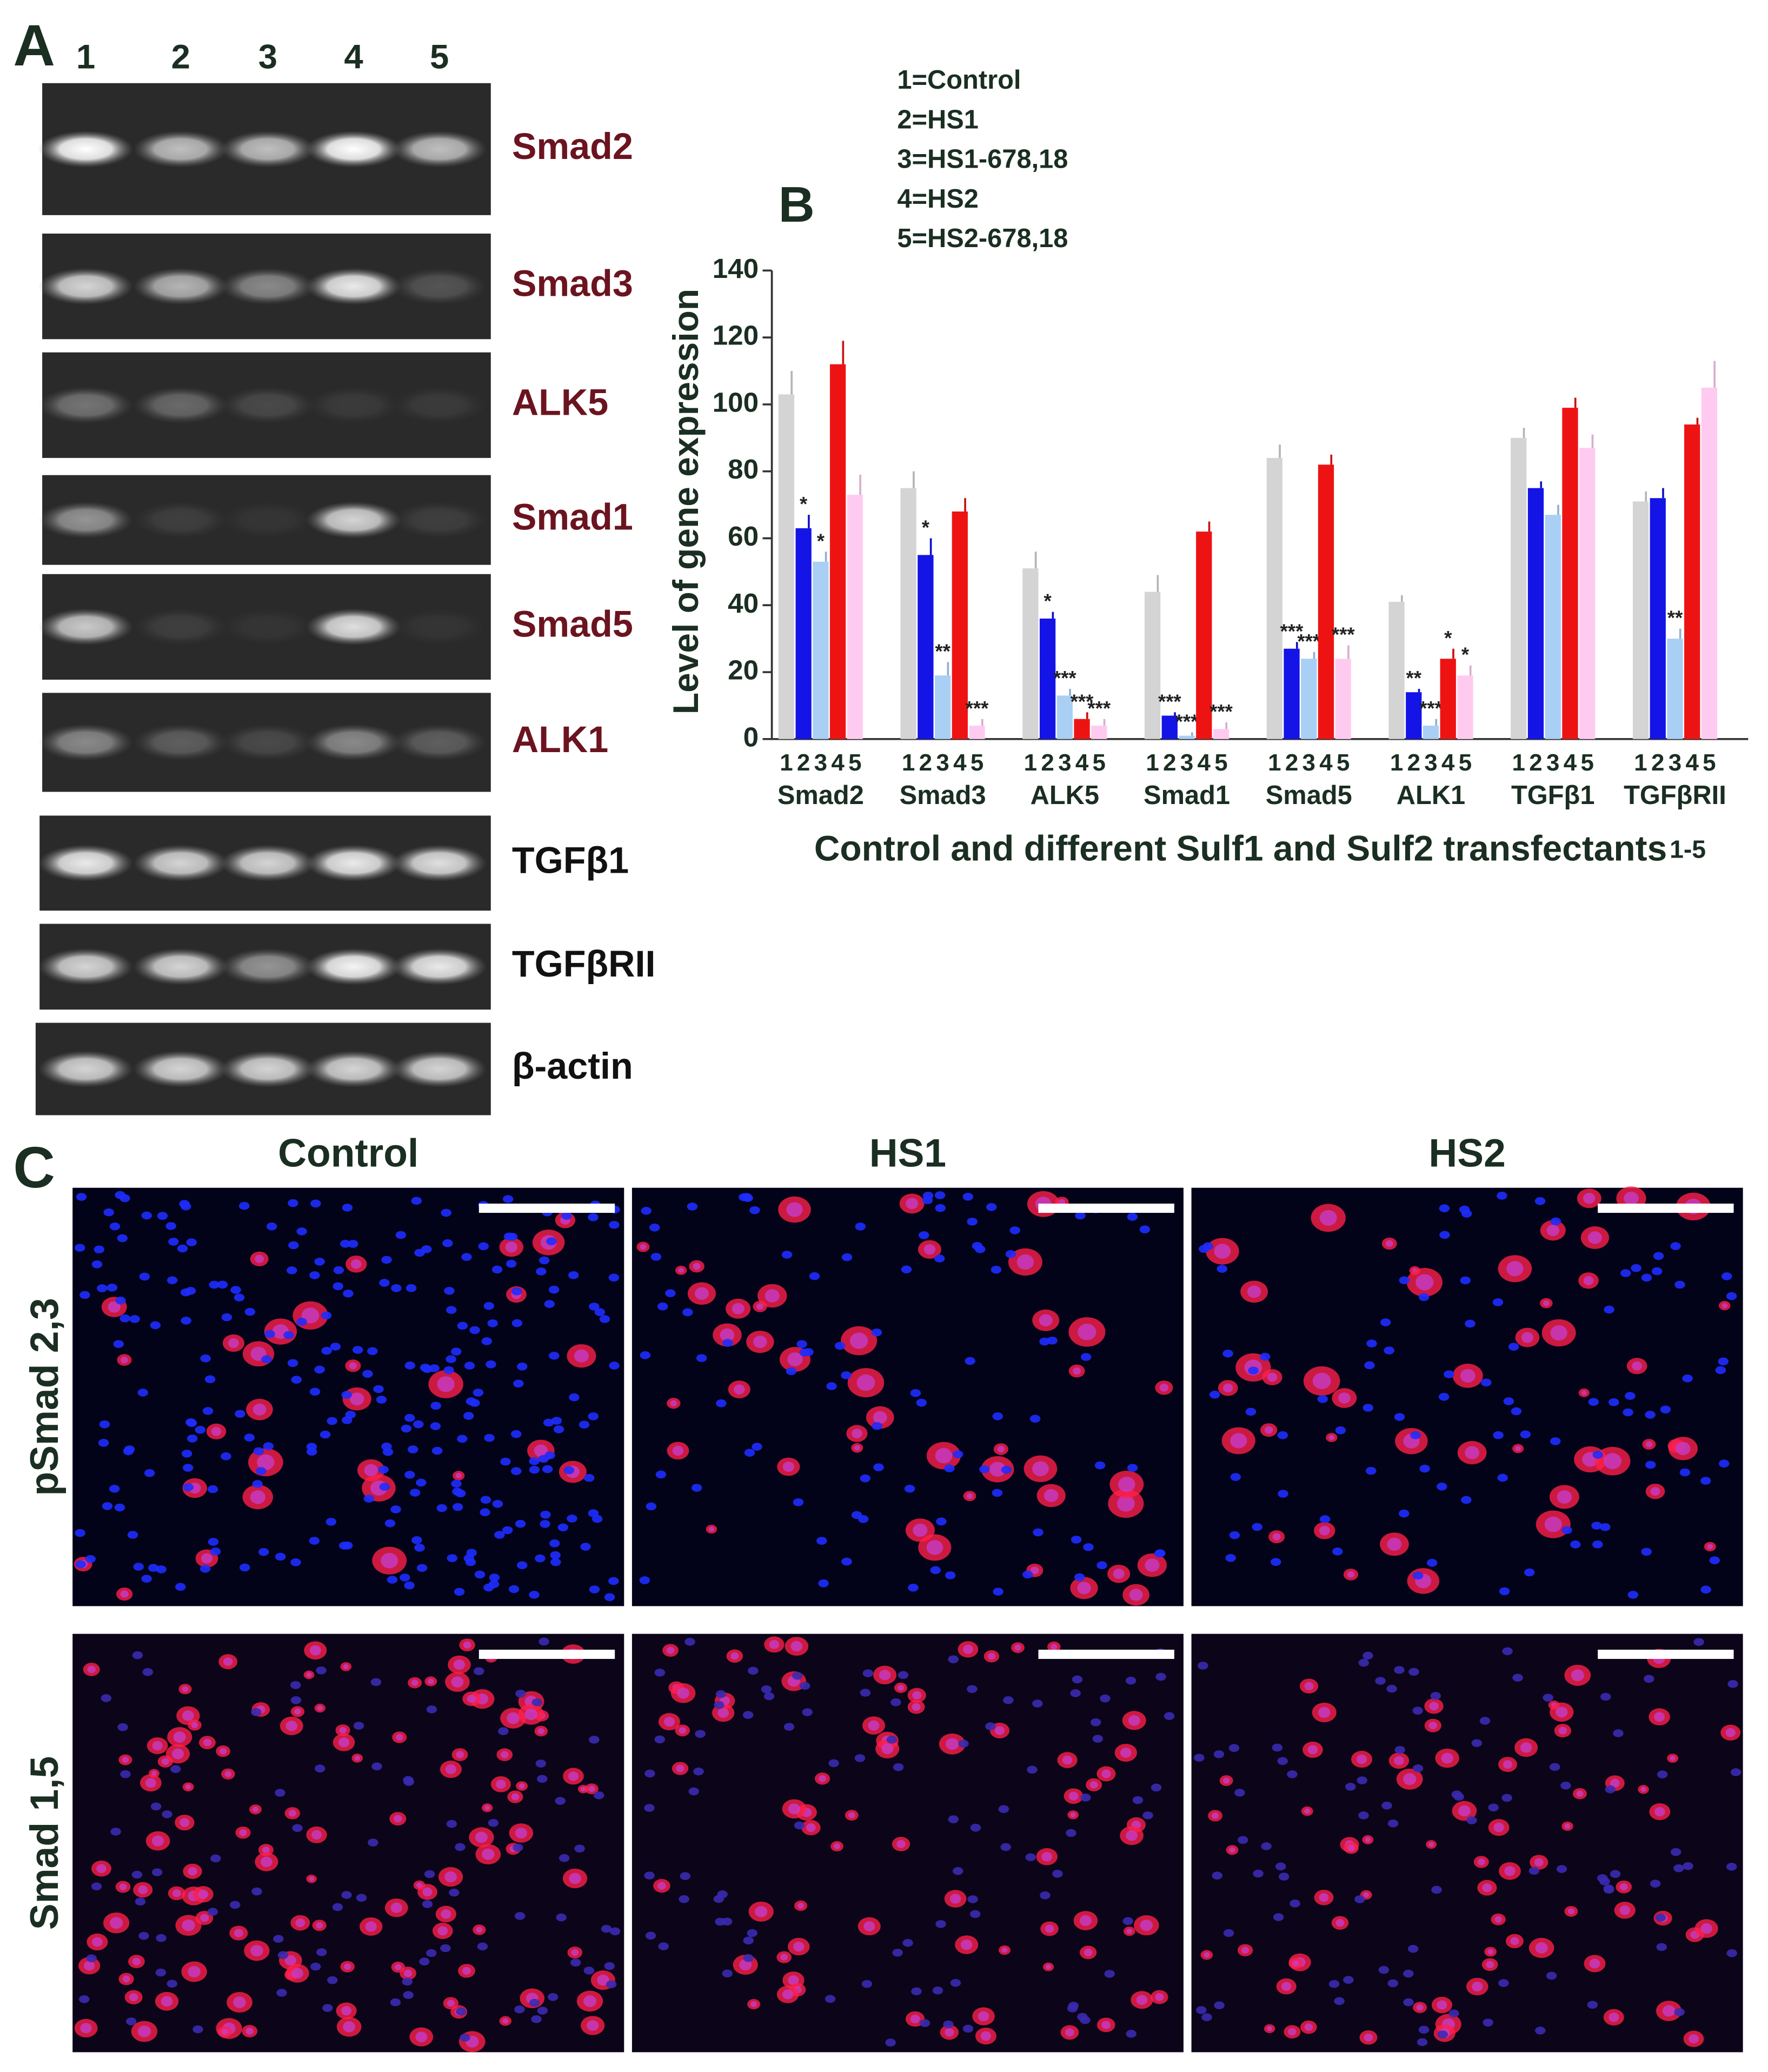 The image size is (1768, 2072). What do you see at coordinates (348, 1153) in the screenshot?
I see `column-label: Control` at bounding box center [348, 1153].